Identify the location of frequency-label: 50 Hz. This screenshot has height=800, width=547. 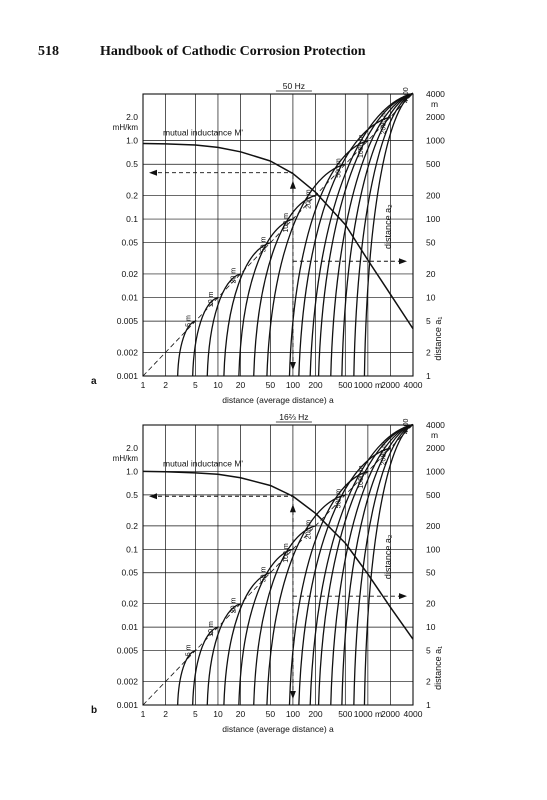
(294, 86).